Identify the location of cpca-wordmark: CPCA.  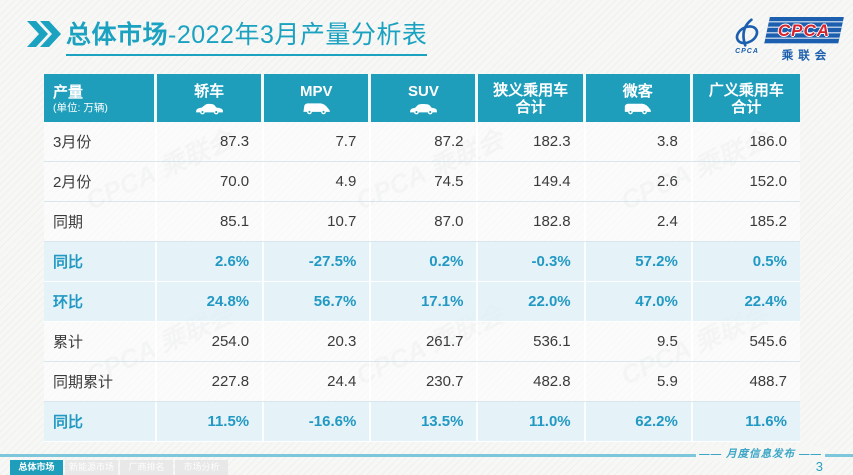
(804, 30).